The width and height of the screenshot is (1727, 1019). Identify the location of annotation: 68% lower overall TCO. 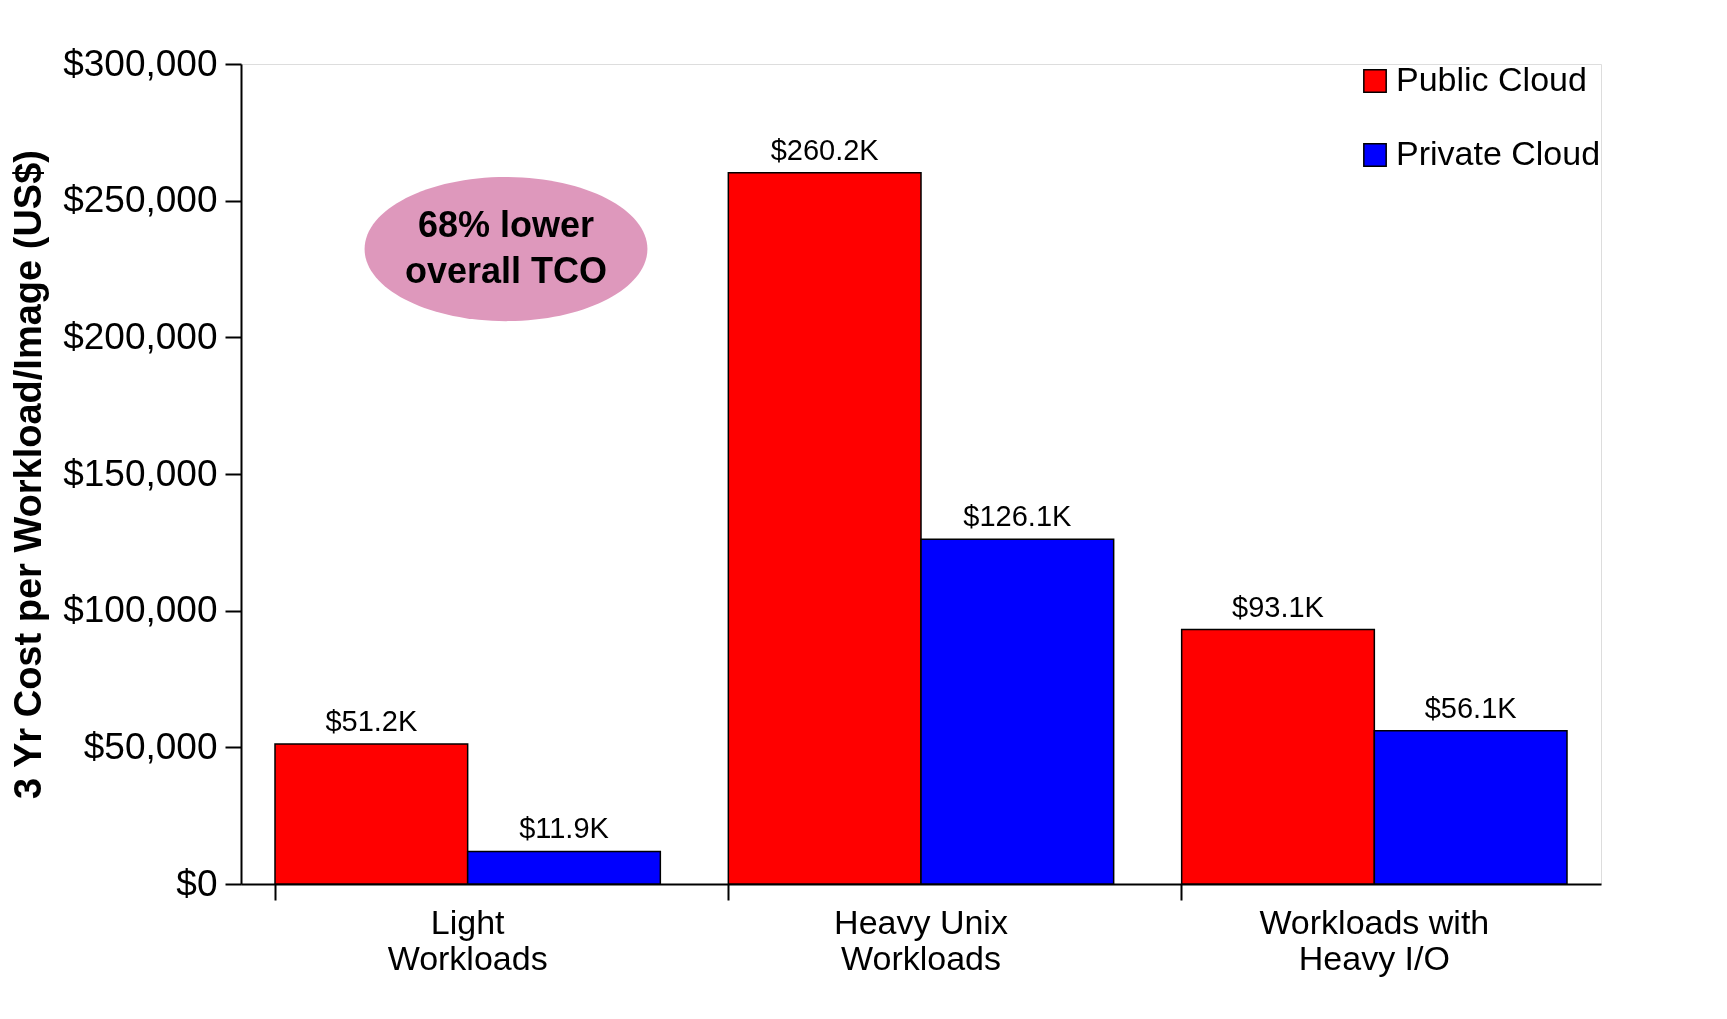
(506, 247).